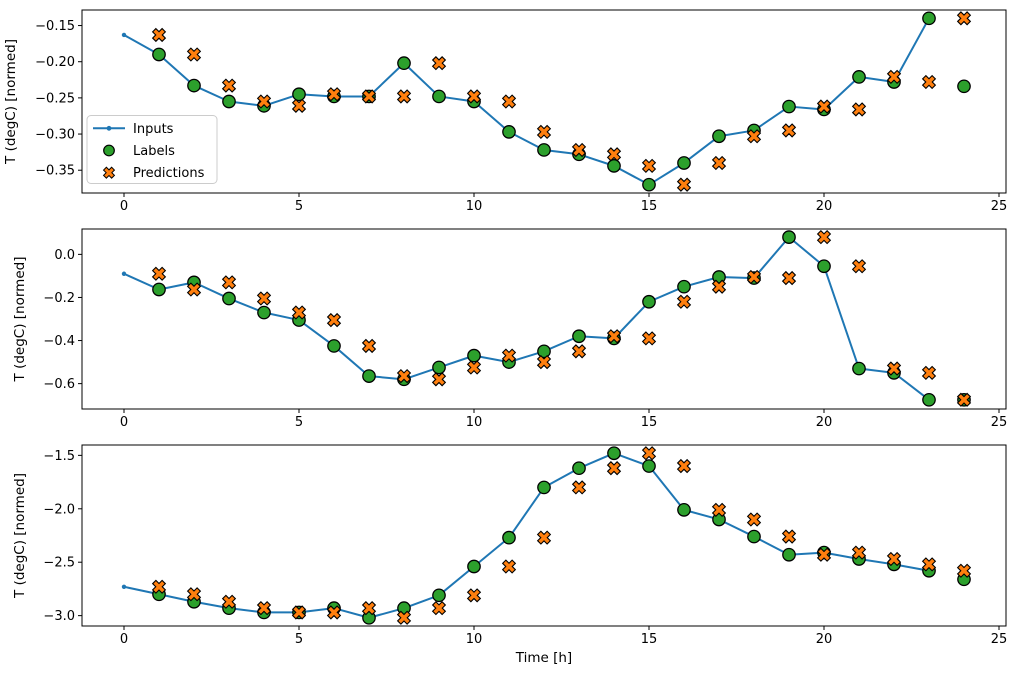 The width and height of the screenshot is (1023, 679). Describe the element at coordinates (154, 151) in the screenshot. I see `legend-label: Labels` at that location.